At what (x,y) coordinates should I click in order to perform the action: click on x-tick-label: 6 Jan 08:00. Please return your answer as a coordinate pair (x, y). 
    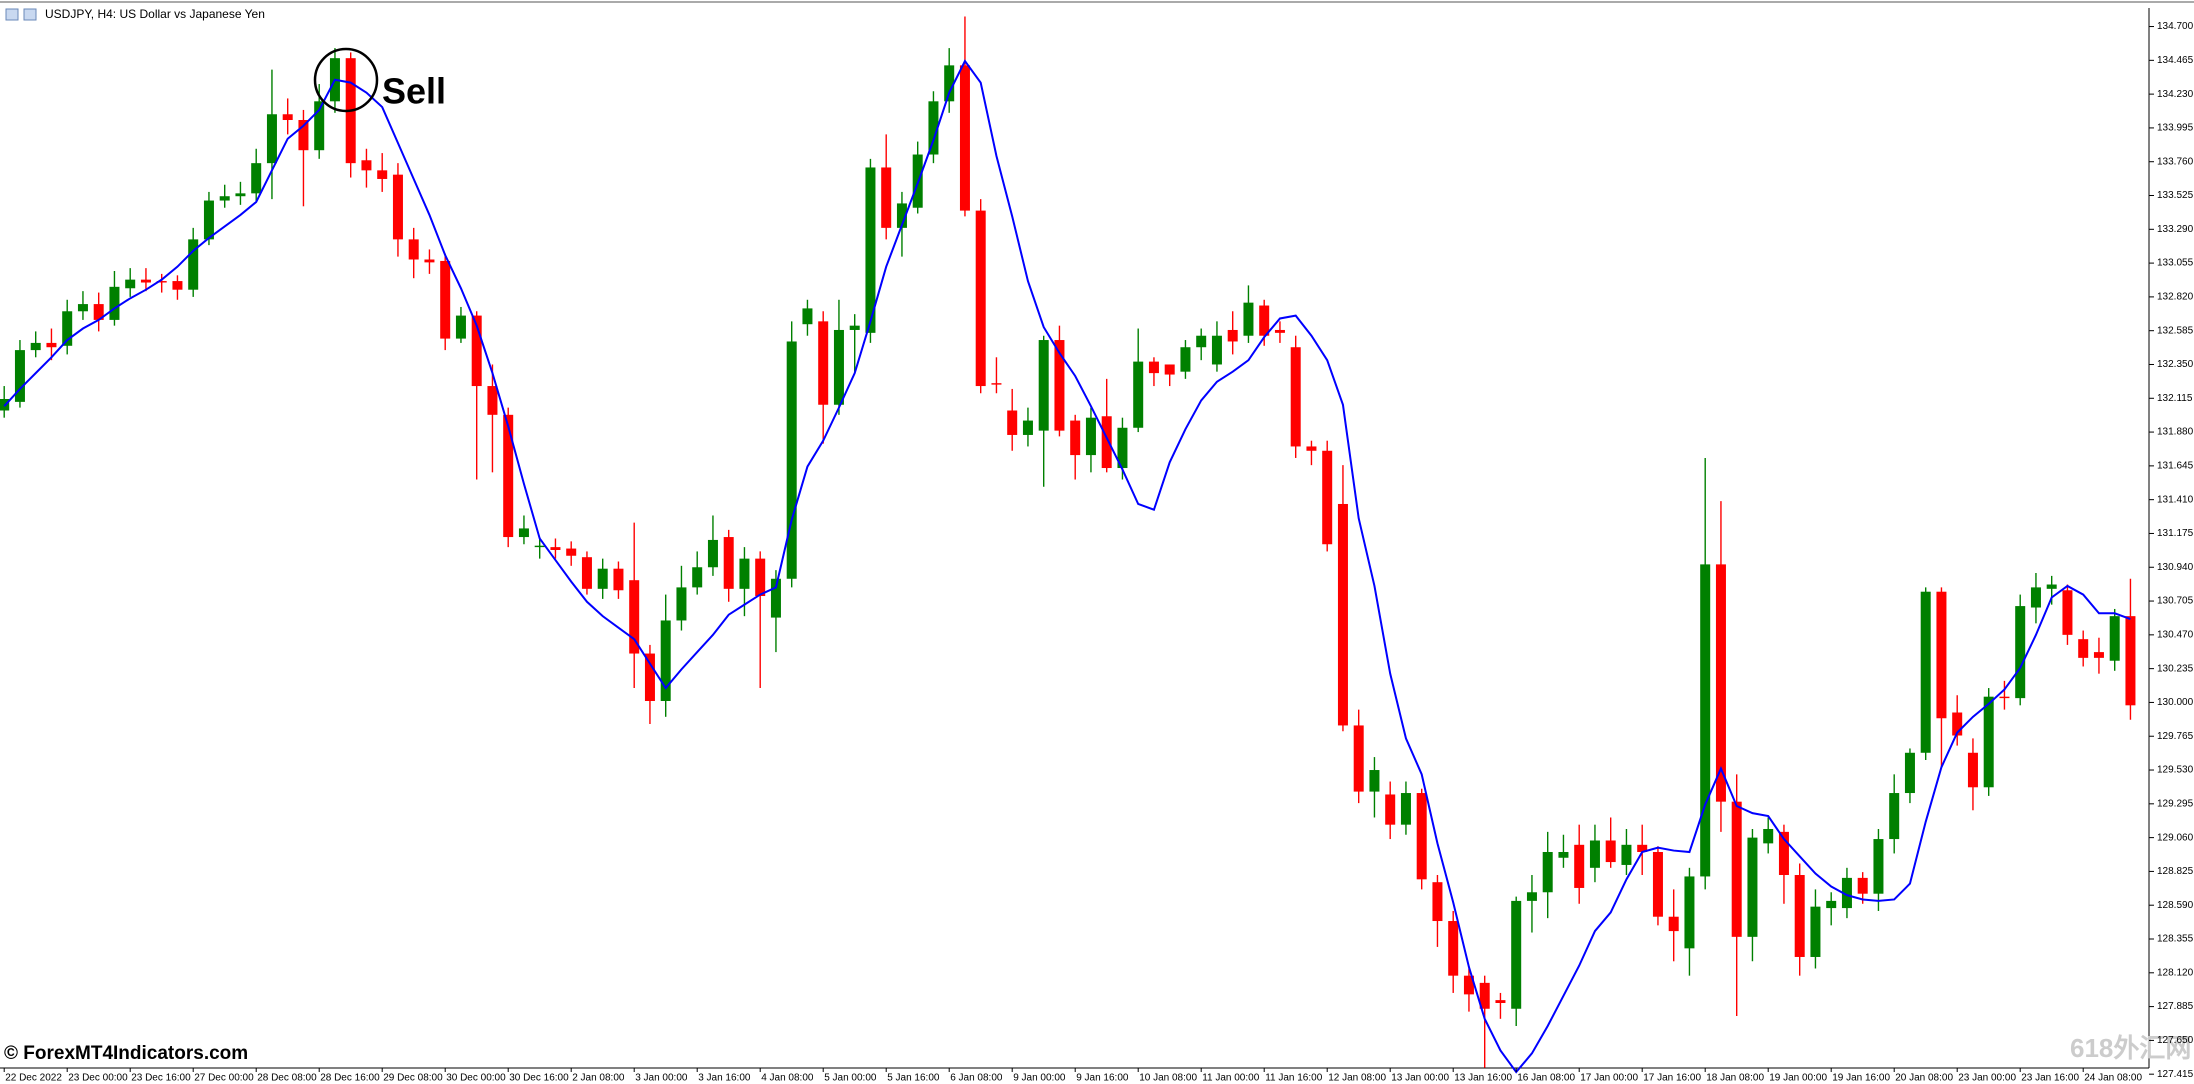
    Looking at the image, I should click on (976, 1078).